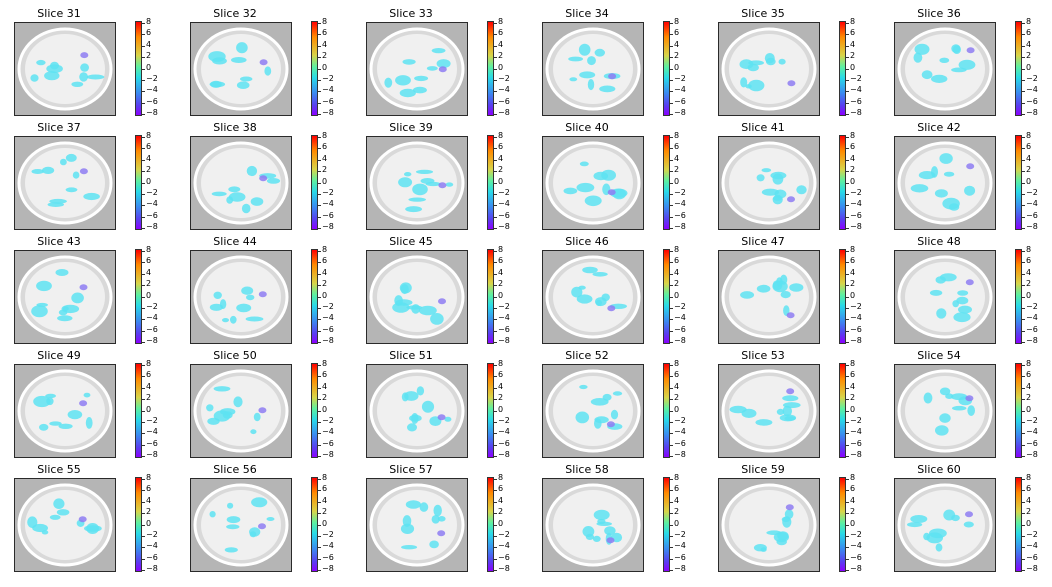 The height and width of the screenshot is (587, 1052). Describe the element at coordinates (235, 355) in the screenshot. I see `slice-title: Slice 50` at that location.